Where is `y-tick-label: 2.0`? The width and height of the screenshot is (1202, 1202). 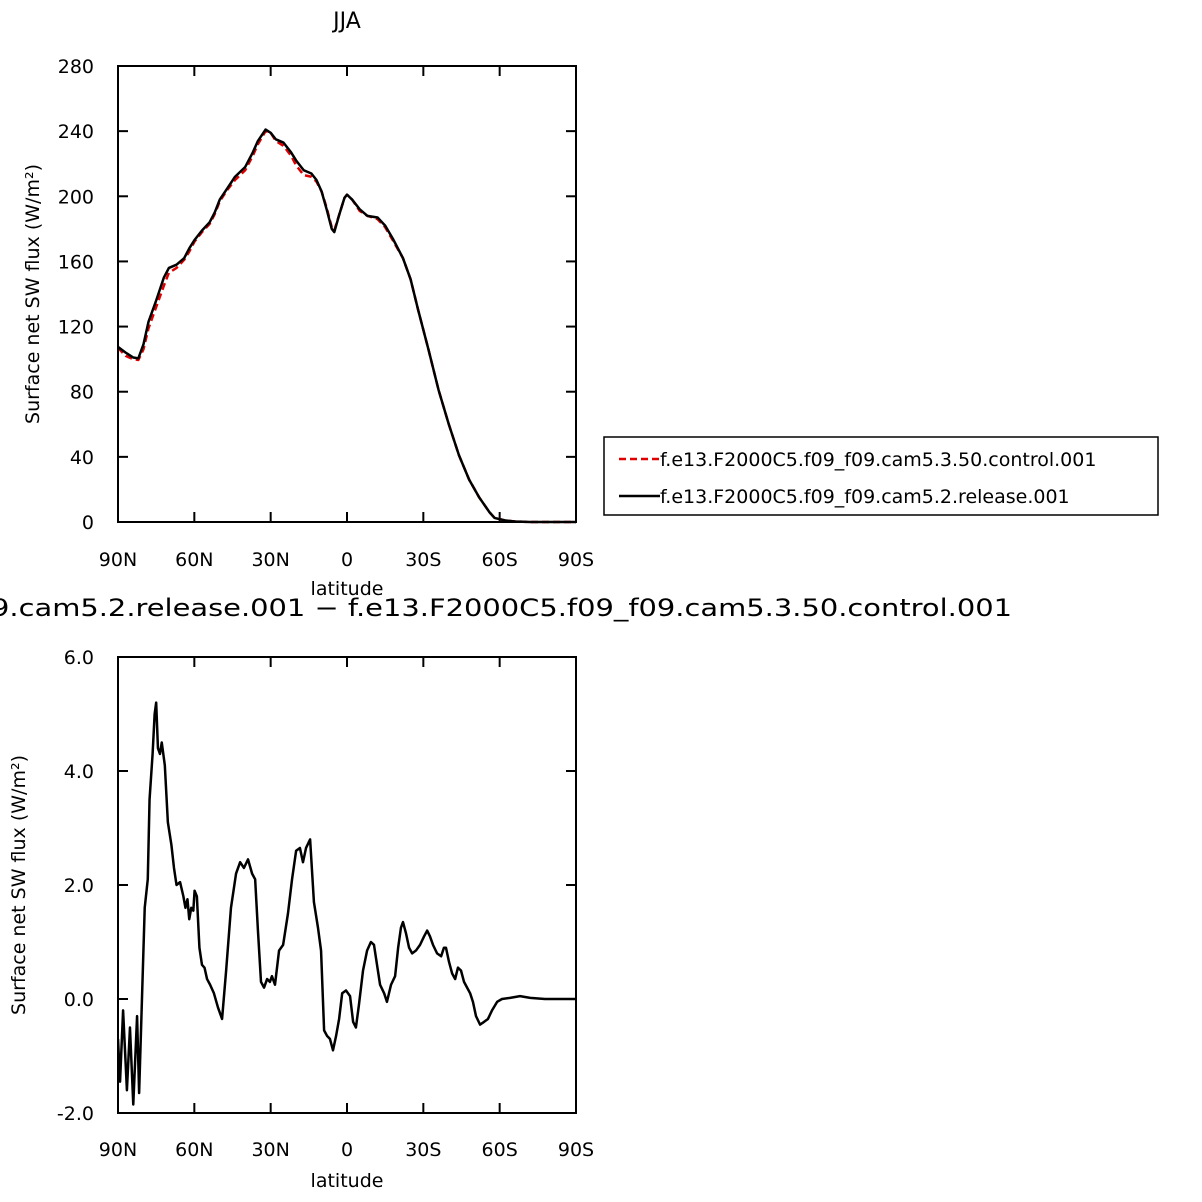
y-tick-label: 2.0 is located at coordinates (79, 886).